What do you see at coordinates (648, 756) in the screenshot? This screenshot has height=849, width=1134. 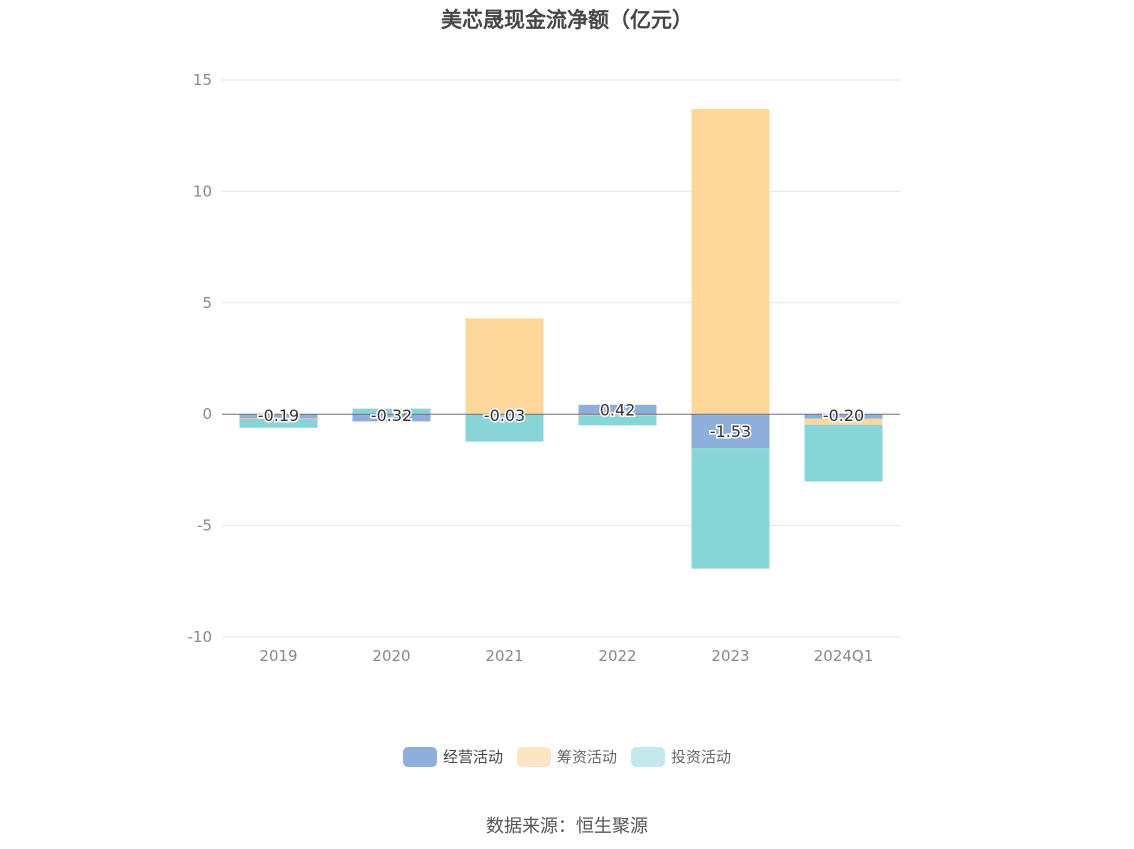 I see `legend-swatch-investing` at bounding box center [648, 756].